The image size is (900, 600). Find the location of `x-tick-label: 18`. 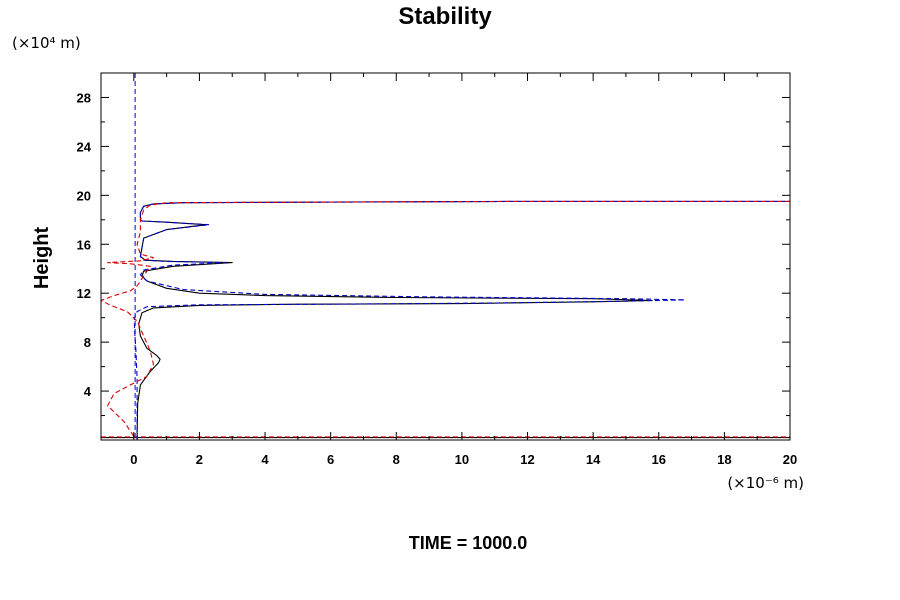

x-tick-label: 18 is located at coordinates (724, 459).